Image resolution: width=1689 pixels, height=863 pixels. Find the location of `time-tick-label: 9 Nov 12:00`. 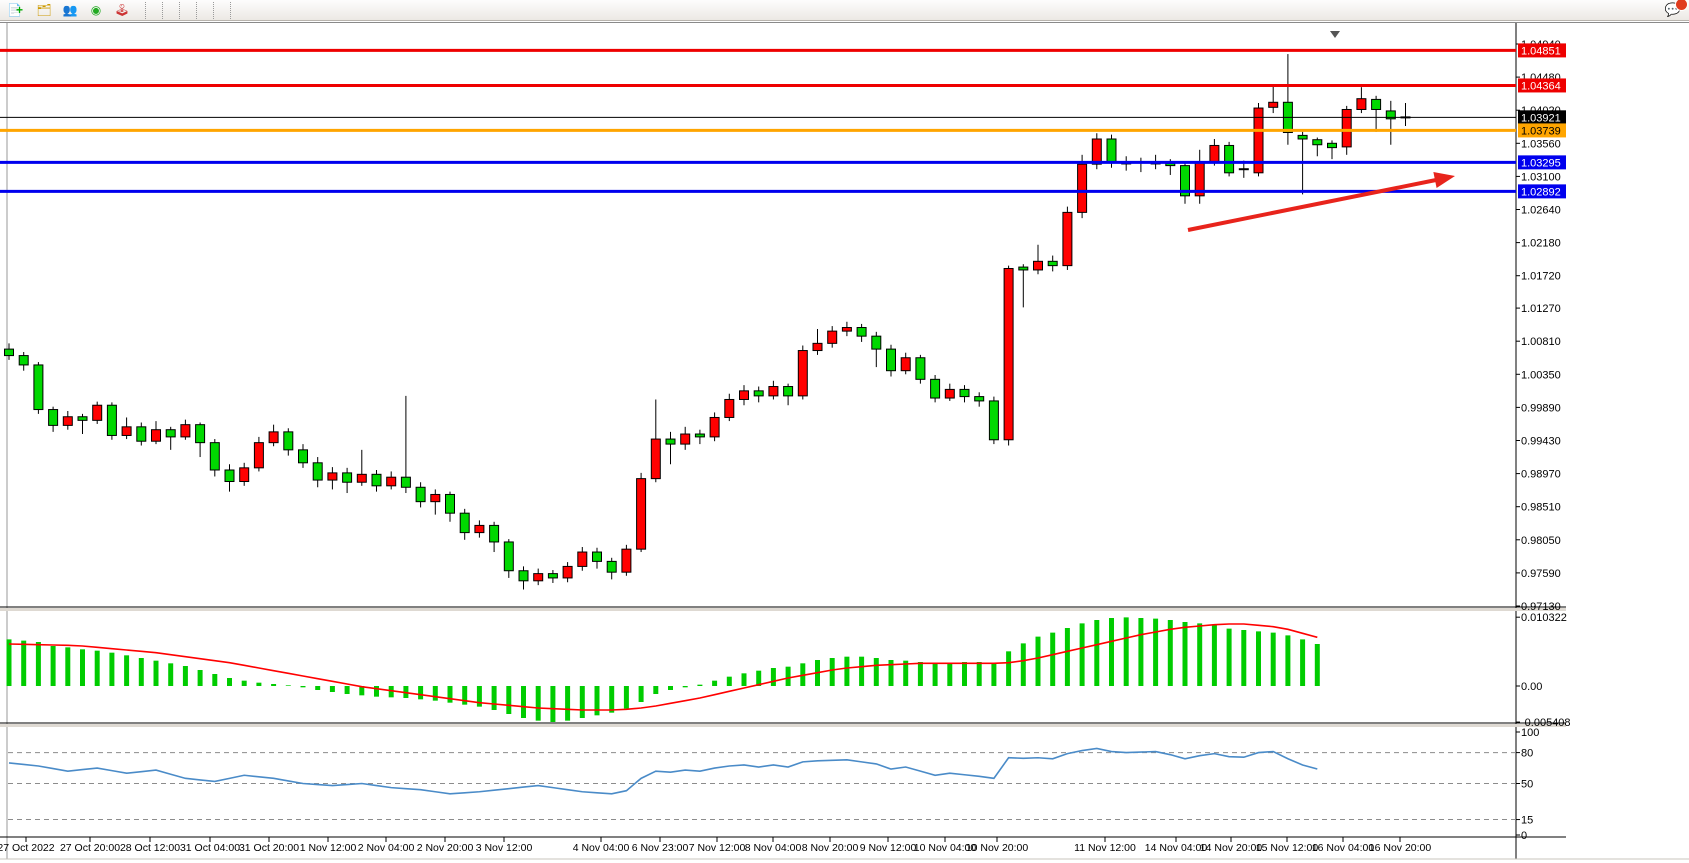

time-tick-label: 9 Nov 12:00 is located at coordinates (888, 848).